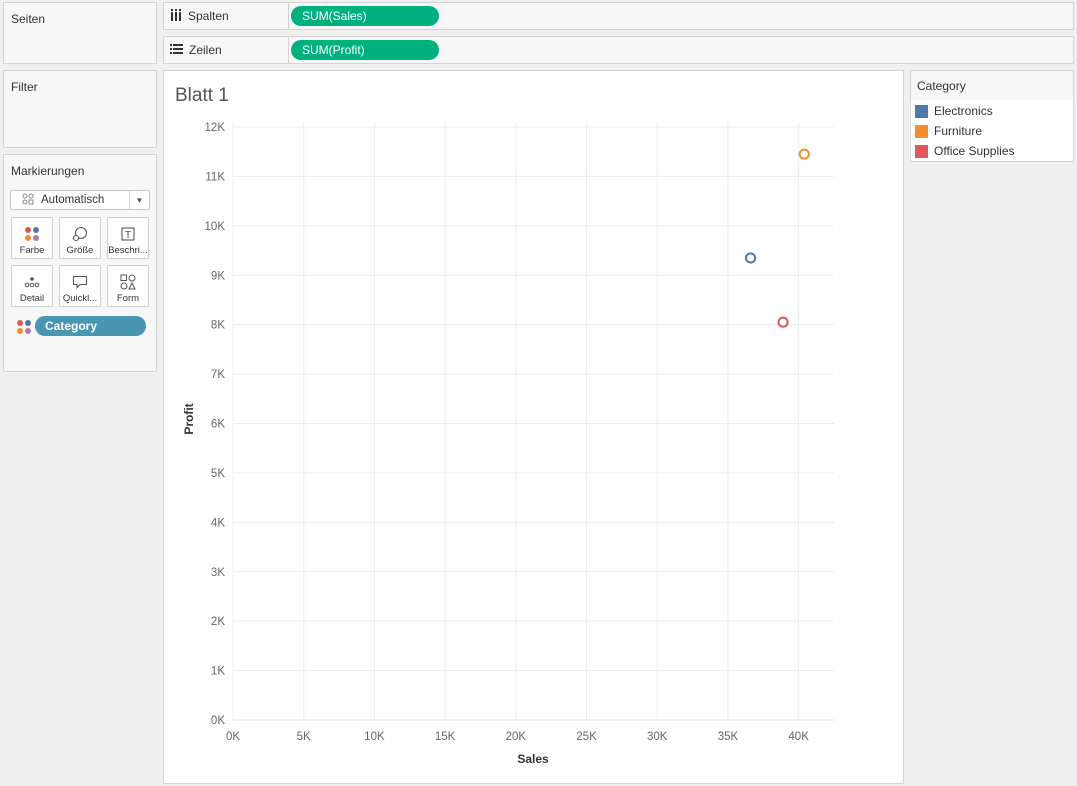  Describe the element at coordinates (218, 523) in the screenshot. I see `y-tick-label: 4K` at that location.